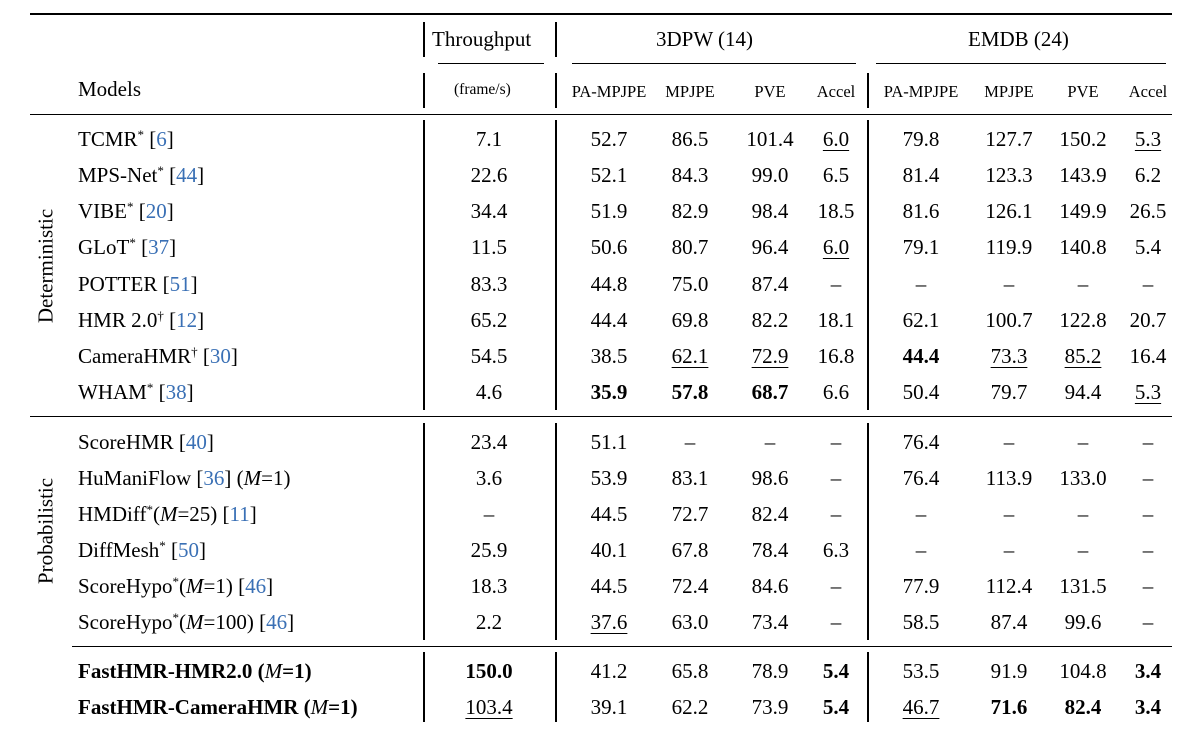 Image resolution: width=1203 pixels, height=742 pixels. Describe the element at coordinates (1148, 175) in the screenshot. I see `emdb-accel-value: 6.2` at that location.